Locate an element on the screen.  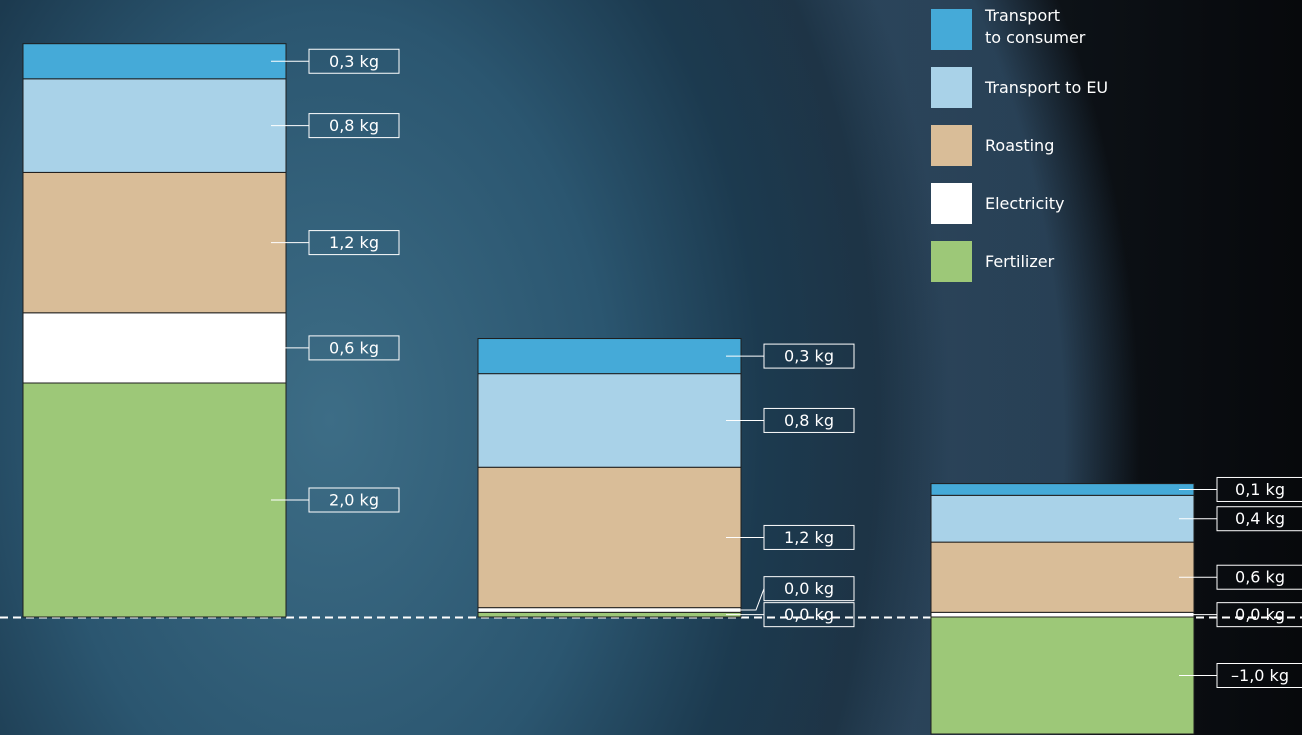
value-label: 2,0 kg is located at coordinates (354, 500).